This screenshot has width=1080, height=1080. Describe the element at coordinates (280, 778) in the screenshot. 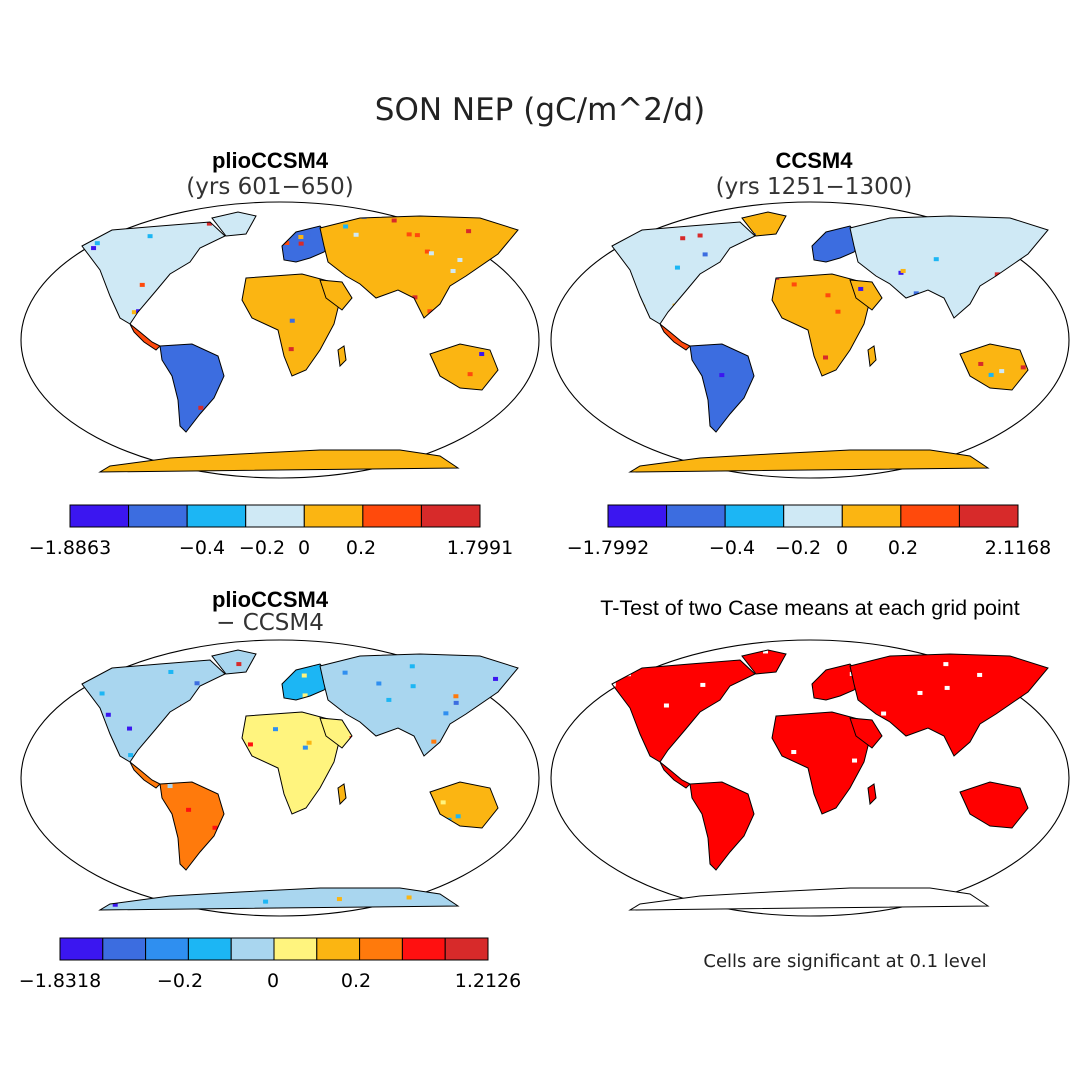

I see `map-difference` at that location.